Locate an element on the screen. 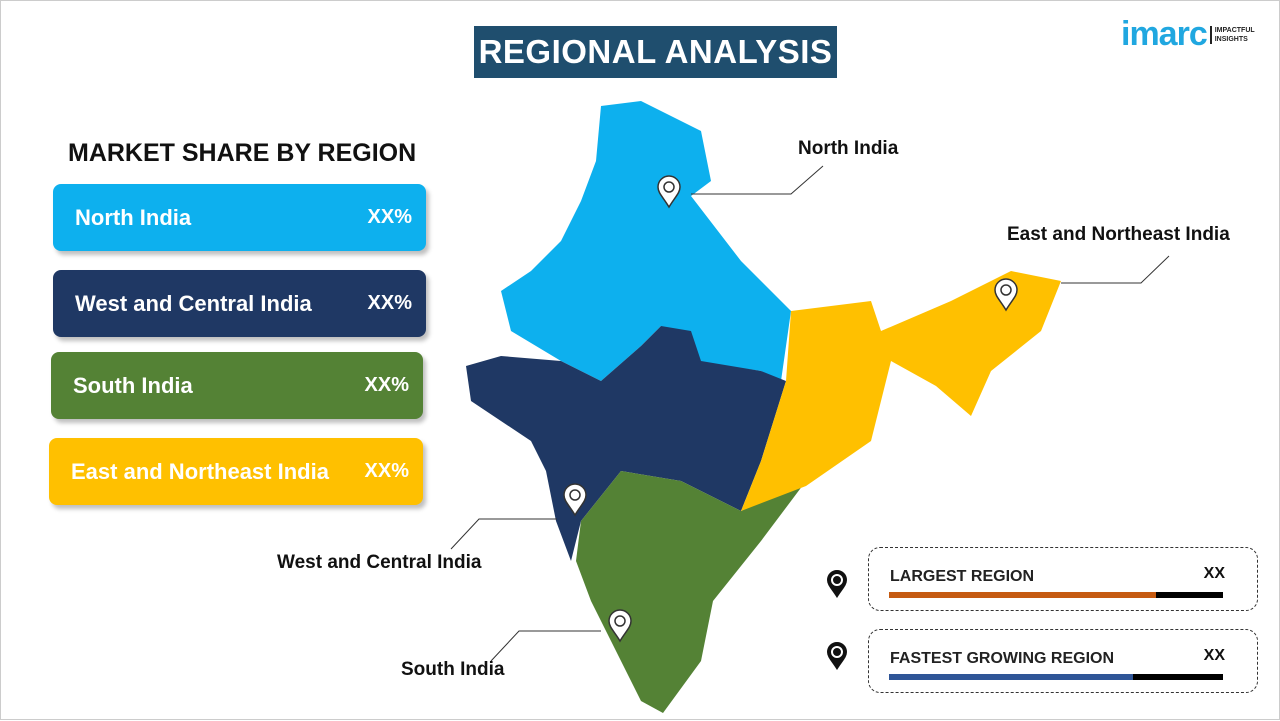  region-card-west-central: West and Central India XX% is located at coordinates (239, 303).